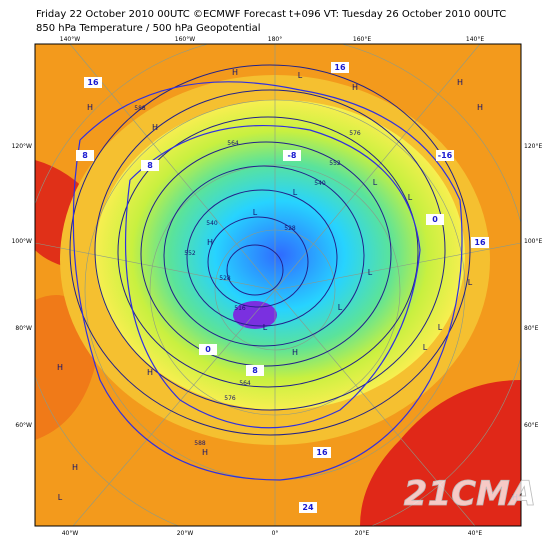 The image size is (548, 546). What do you see at coordinates (440, 453) in the screenshot?
I see `hot-region` at bounding box center [440, 453].